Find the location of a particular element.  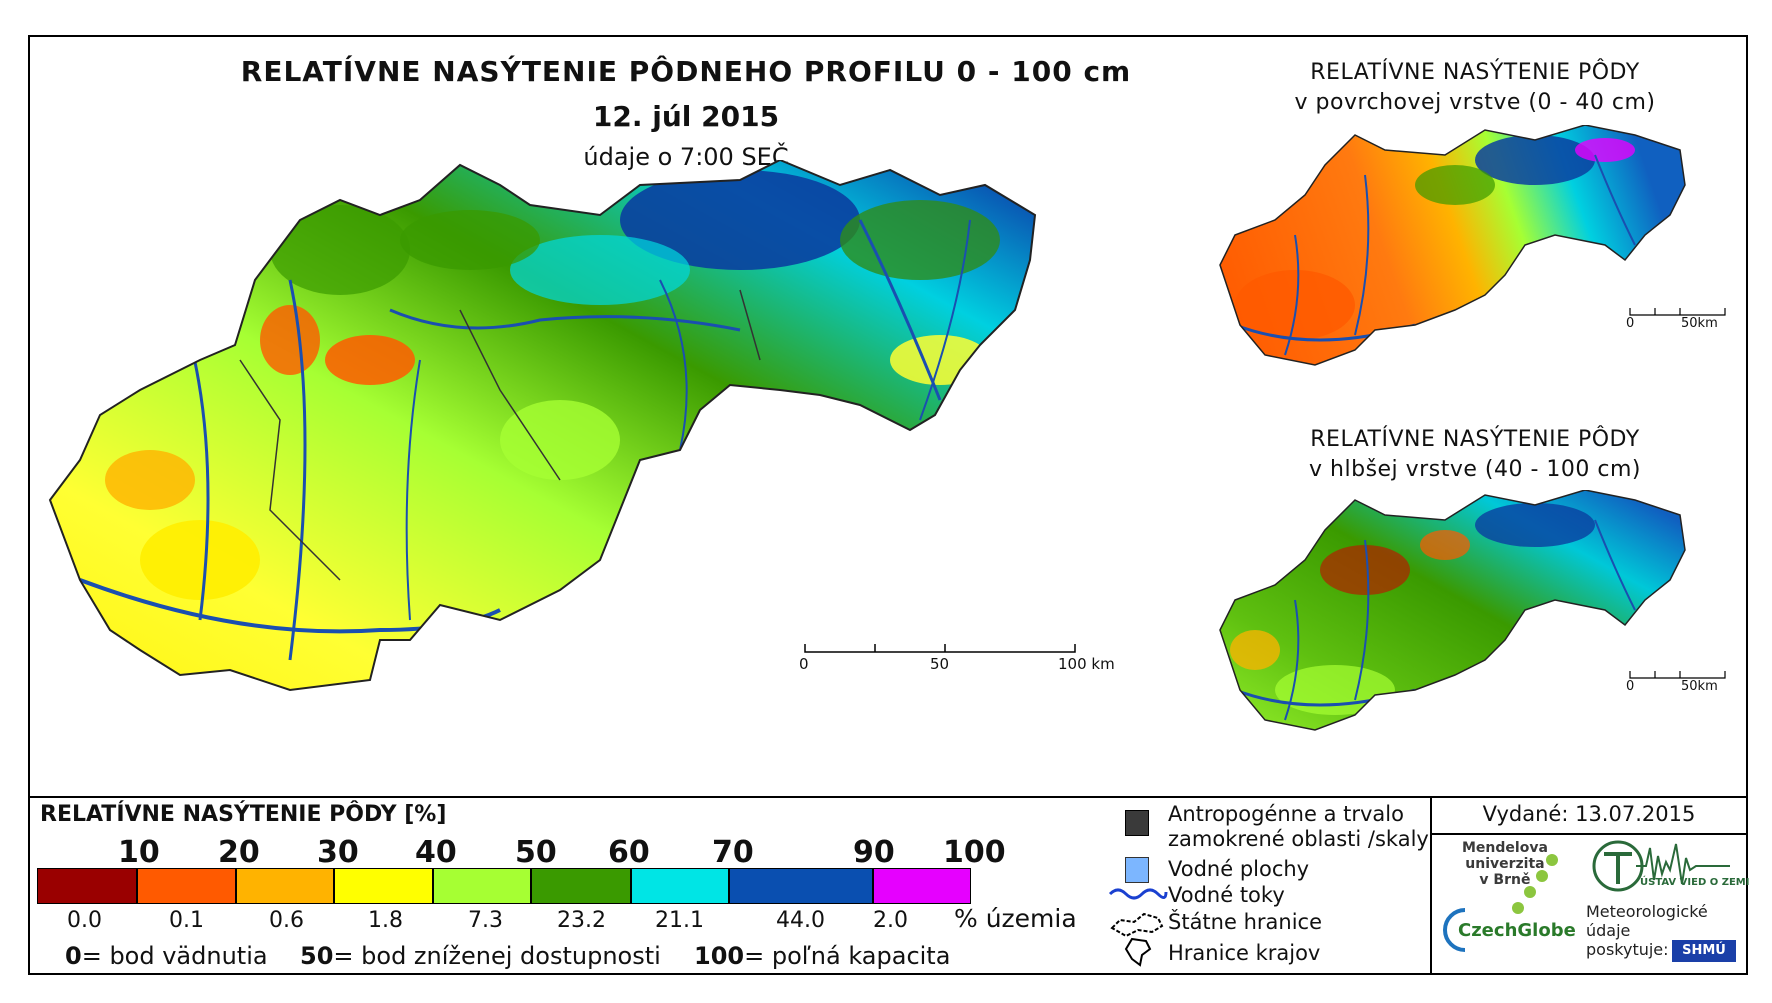

czechglobe-logo-text: CzechGlobe is located at coordinates (1517, 930).